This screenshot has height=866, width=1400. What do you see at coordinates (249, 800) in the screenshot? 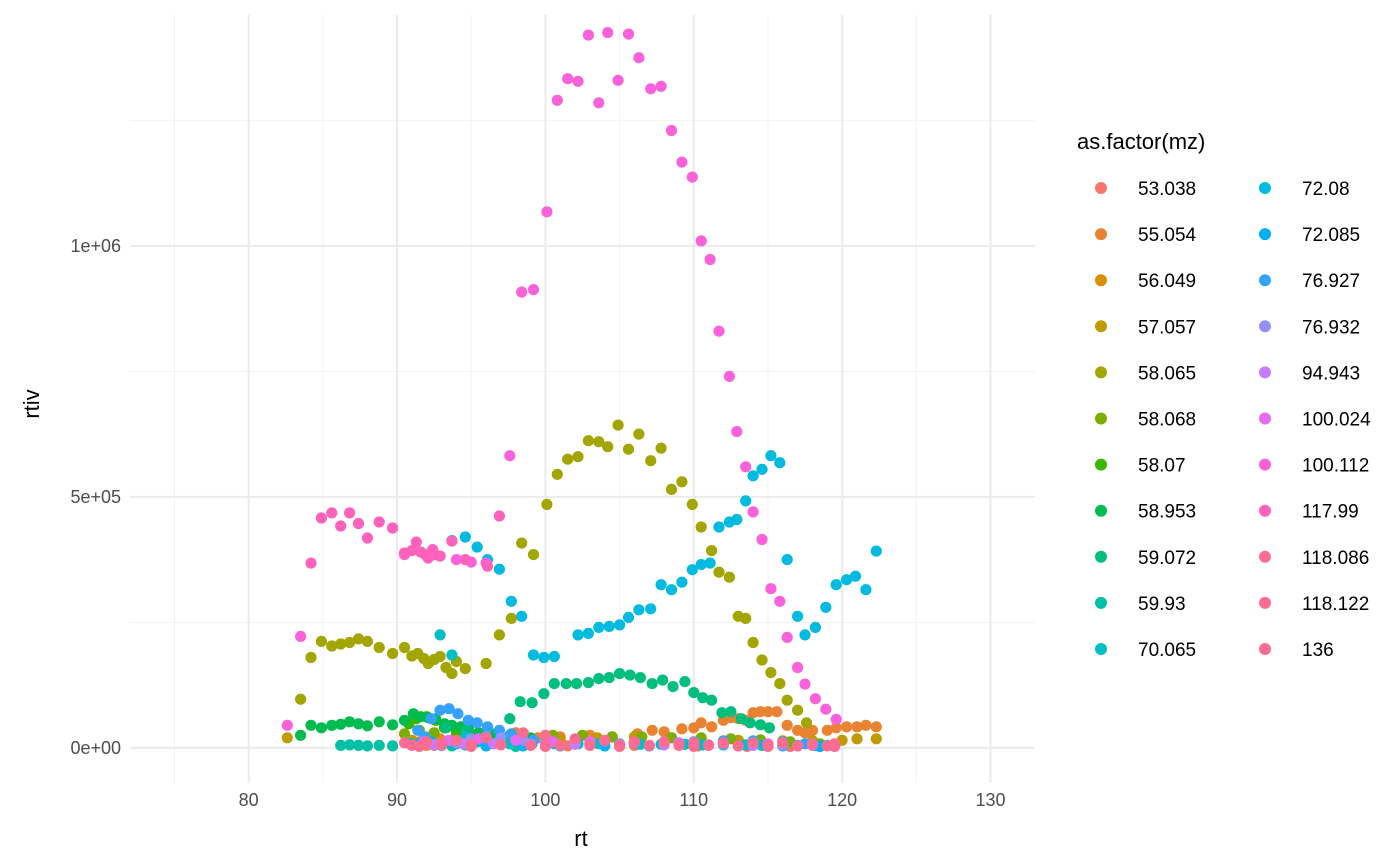
I see `x-tick-label: 80` at bounding box center [249, 800].